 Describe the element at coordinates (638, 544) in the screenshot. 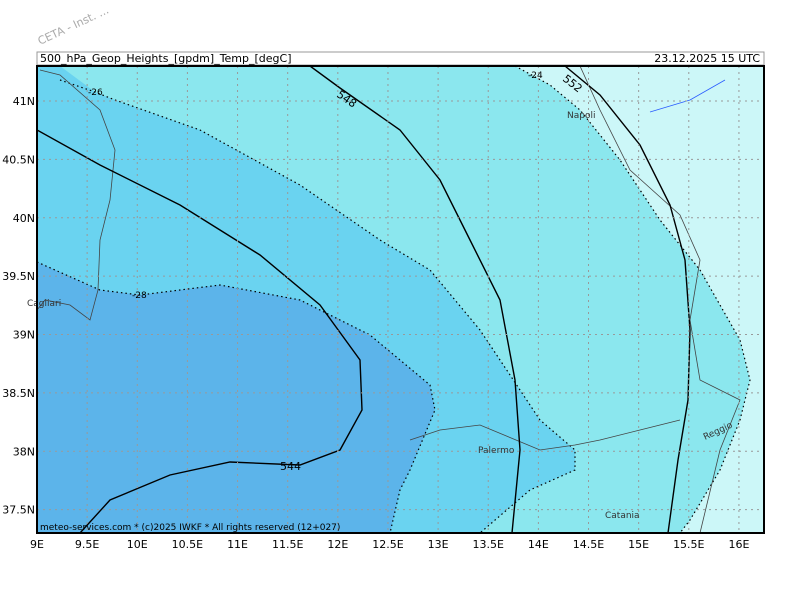

I see `x-tick-label: 15E` at that location.